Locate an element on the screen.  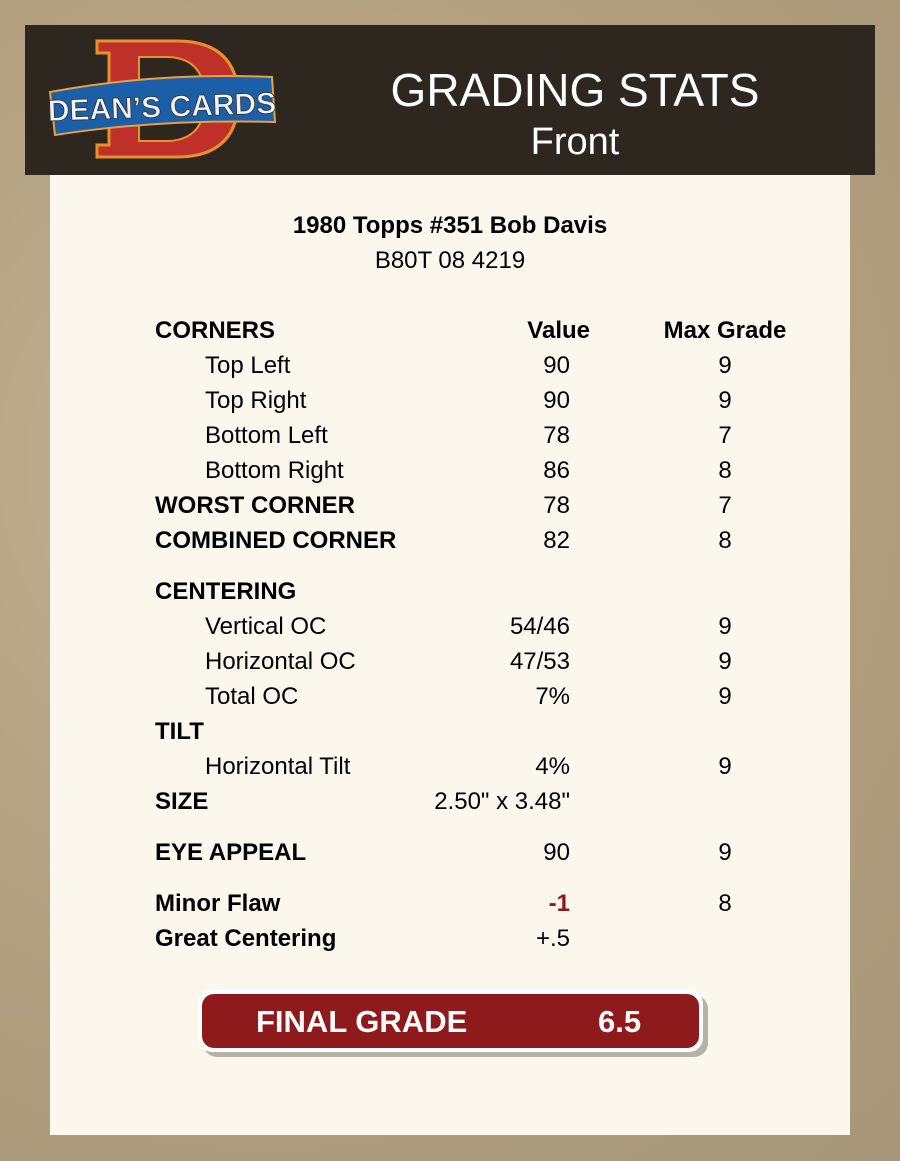
row-label: COMBINED CORNER is located at coordinates (276, 540).